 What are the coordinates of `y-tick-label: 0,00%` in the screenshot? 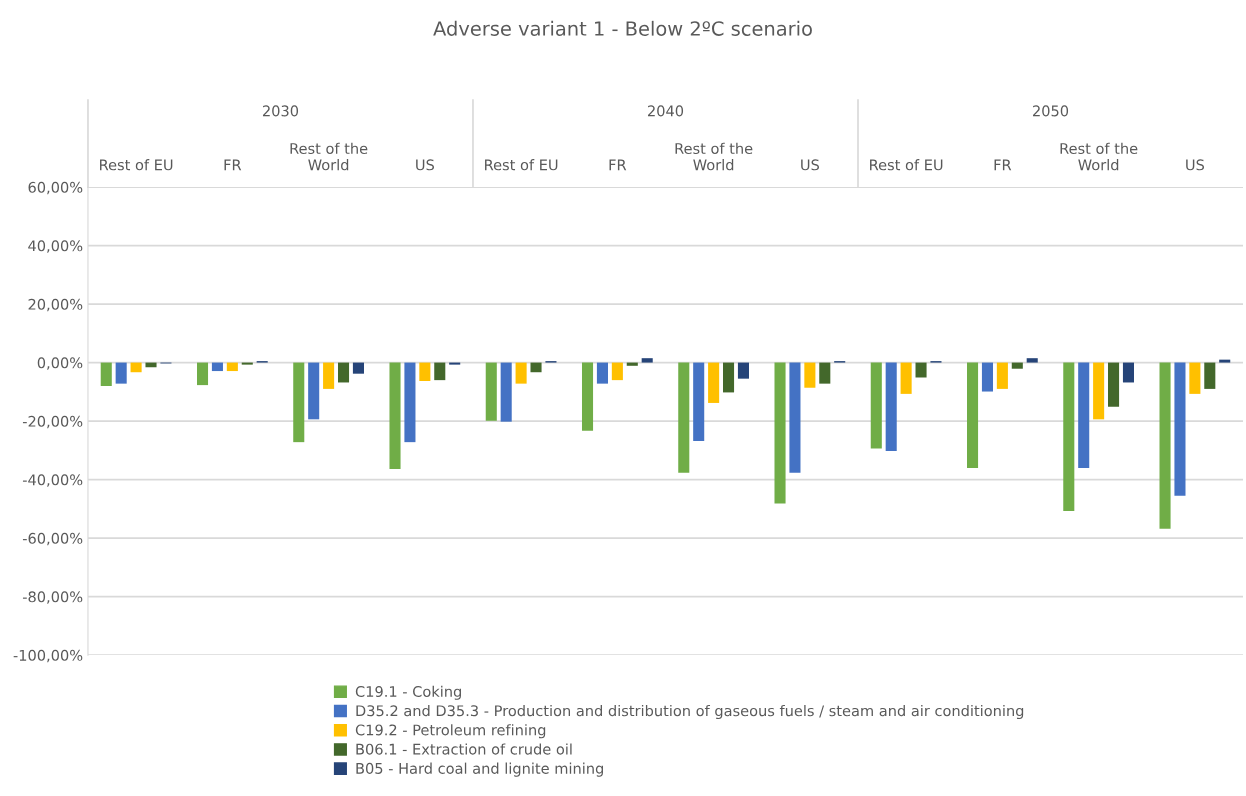 It's located at (60, 363).